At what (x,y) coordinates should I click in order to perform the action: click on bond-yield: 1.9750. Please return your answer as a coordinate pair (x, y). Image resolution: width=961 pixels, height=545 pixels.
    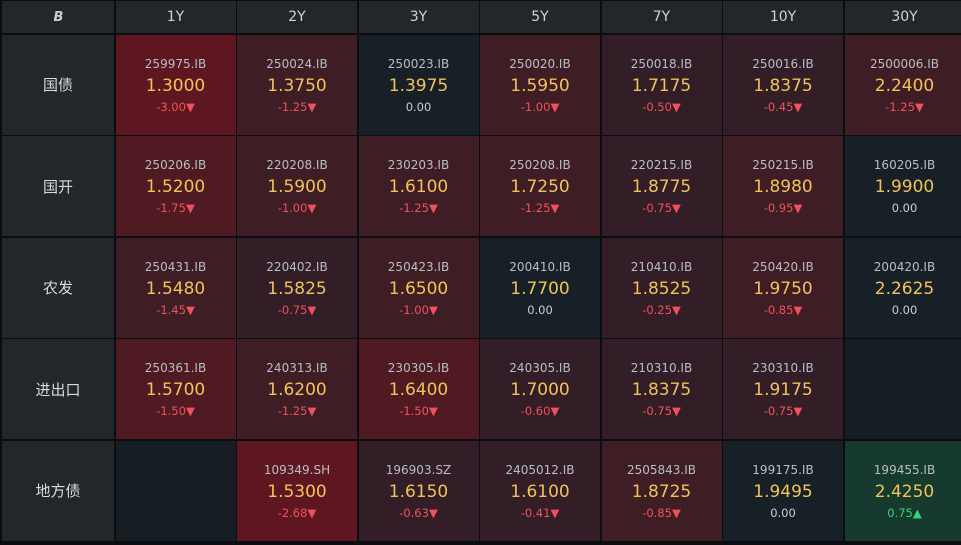
    Looking at the image, I should click on (783, 288).